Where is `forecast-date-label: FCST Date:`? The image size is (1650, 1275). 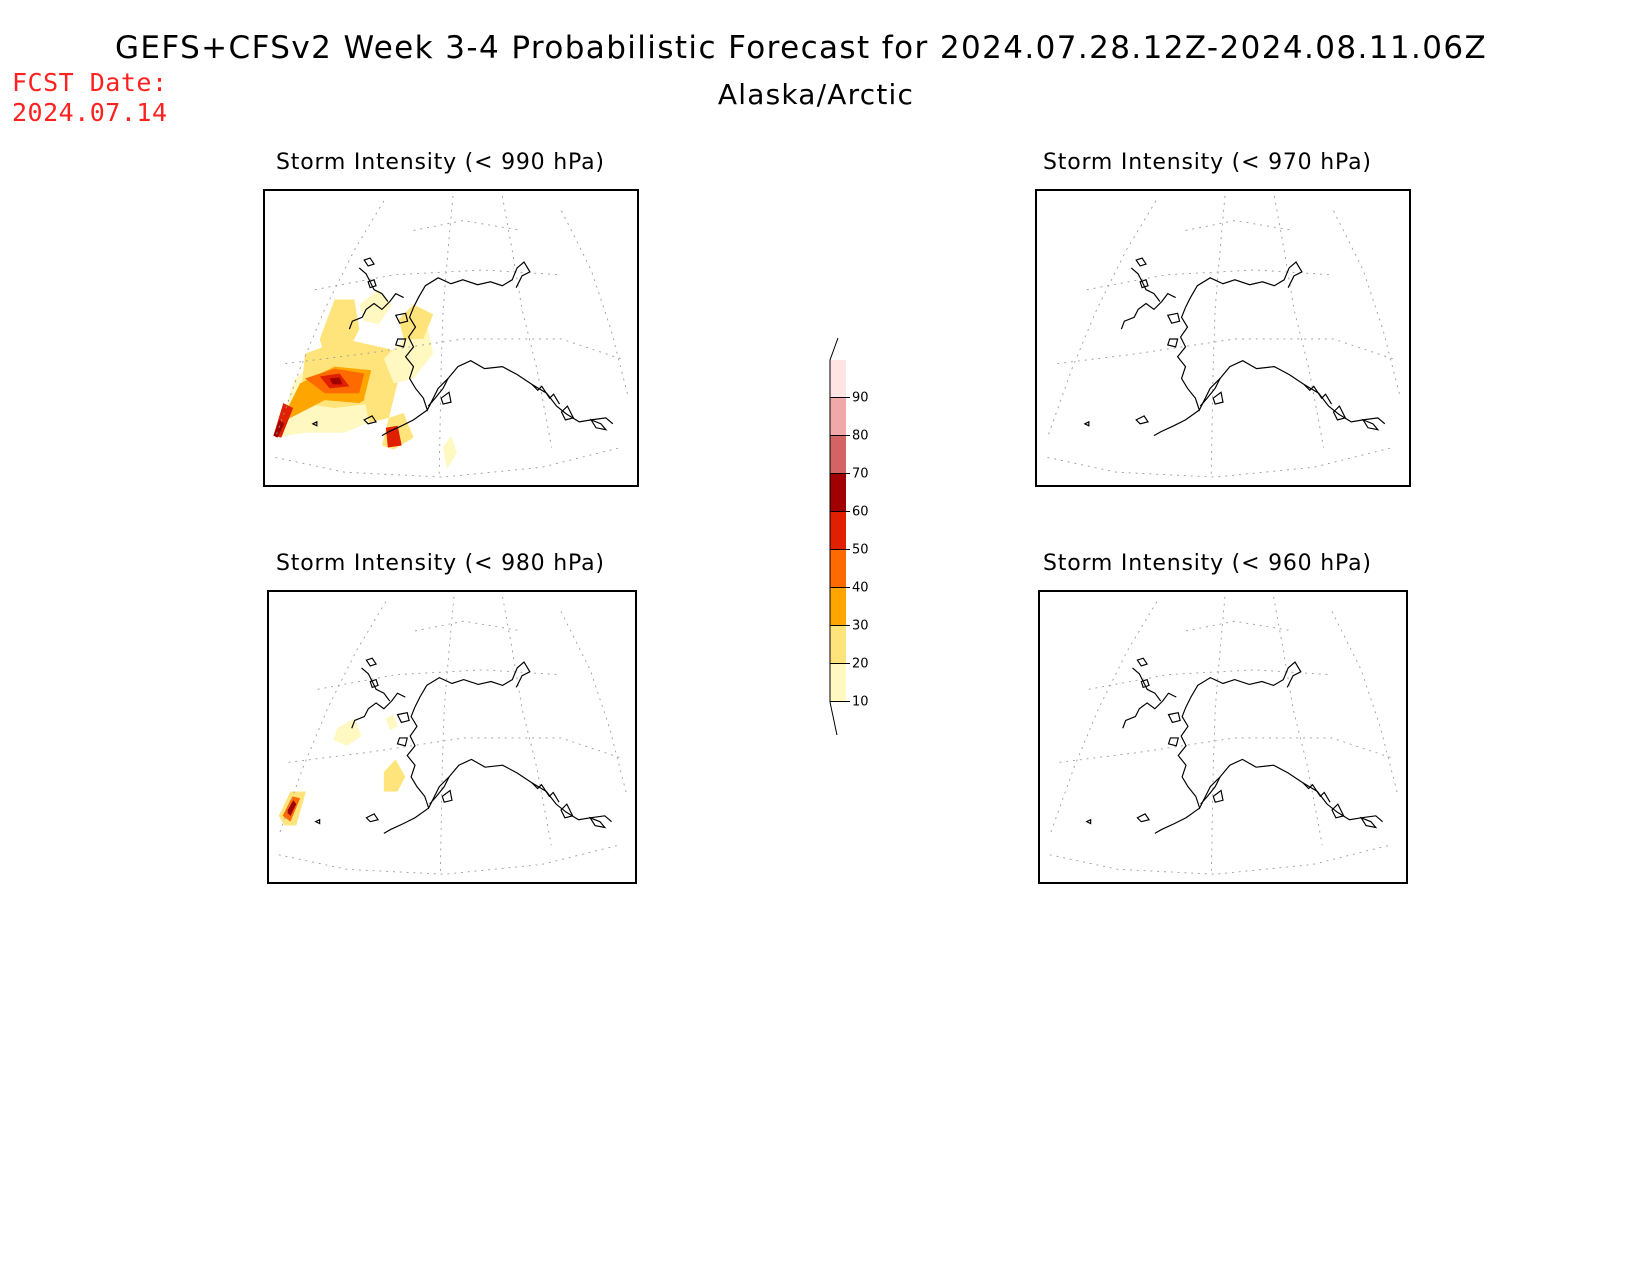 forecast-date-label: FCST Date: is located at coordinates (90, 82).